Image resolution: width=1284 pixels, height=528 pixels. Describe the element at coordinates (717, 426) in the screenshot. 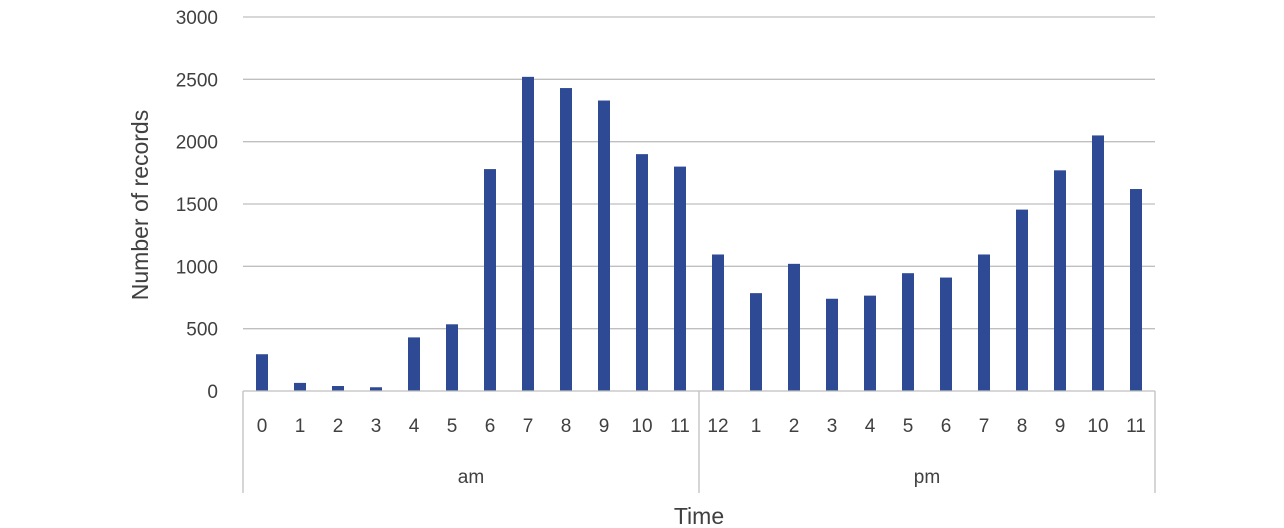

I see `x-tick-label: 12` at that location.